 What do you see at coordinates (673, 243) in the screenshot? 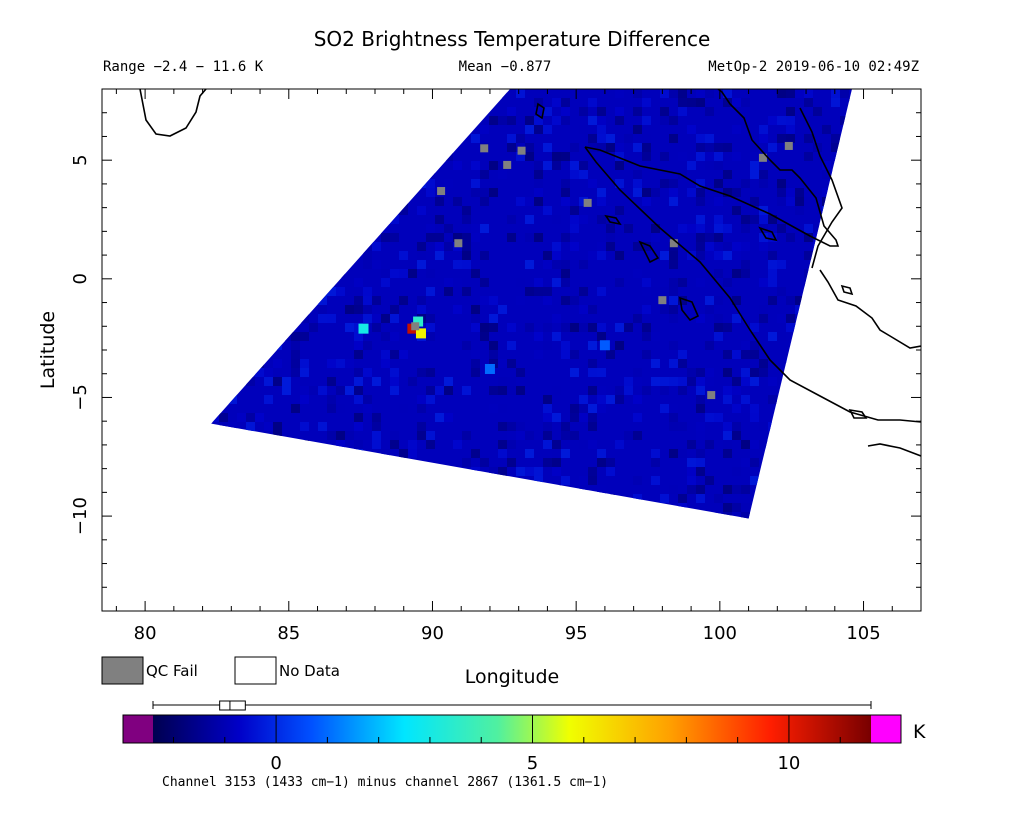
I see `qc-fail-pixel` at bounding box center [673, 243].